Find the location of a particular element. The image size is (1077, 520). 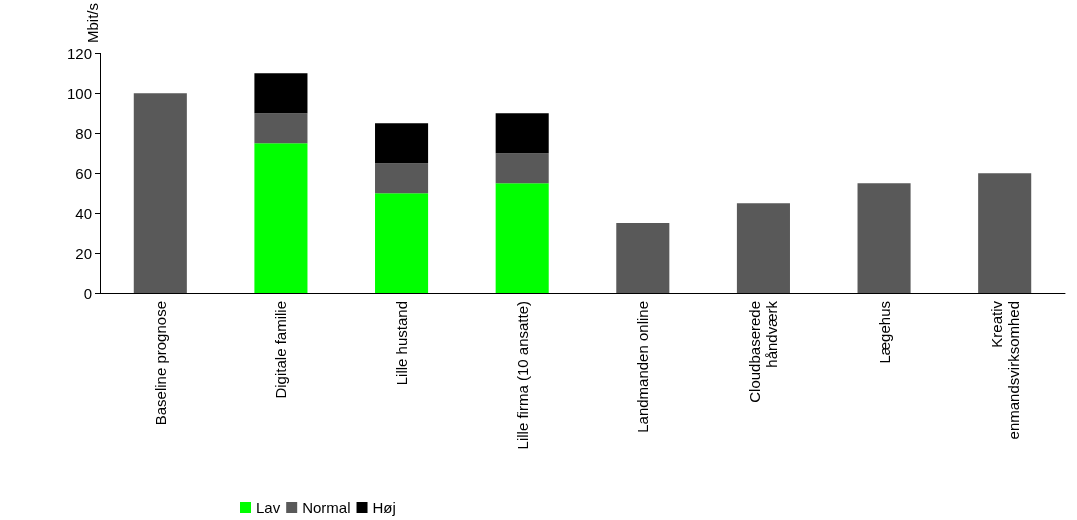

x-tick-label: Kreativ enmandsvirksomhed is located at coordinates (1004, 370).